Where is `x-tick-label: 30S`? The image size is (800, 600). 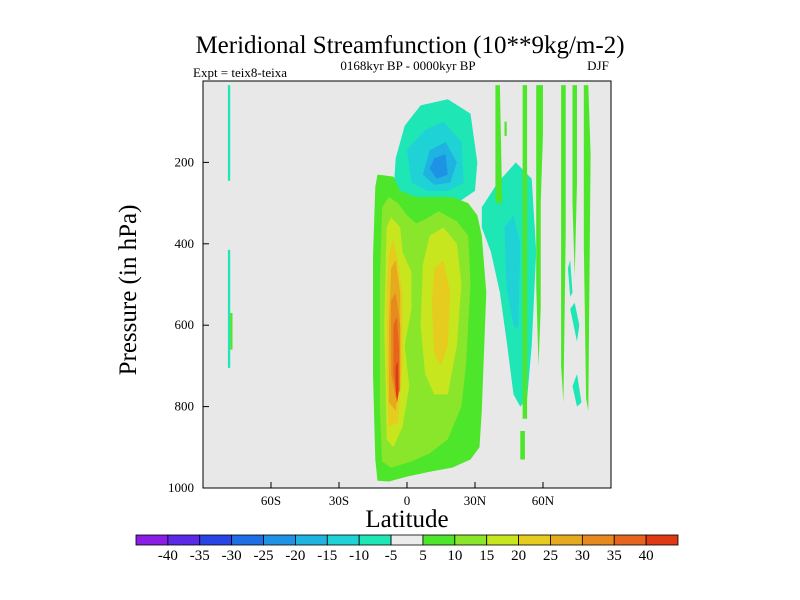 x-tick-label: 30S is located at coordinates (339, 500).